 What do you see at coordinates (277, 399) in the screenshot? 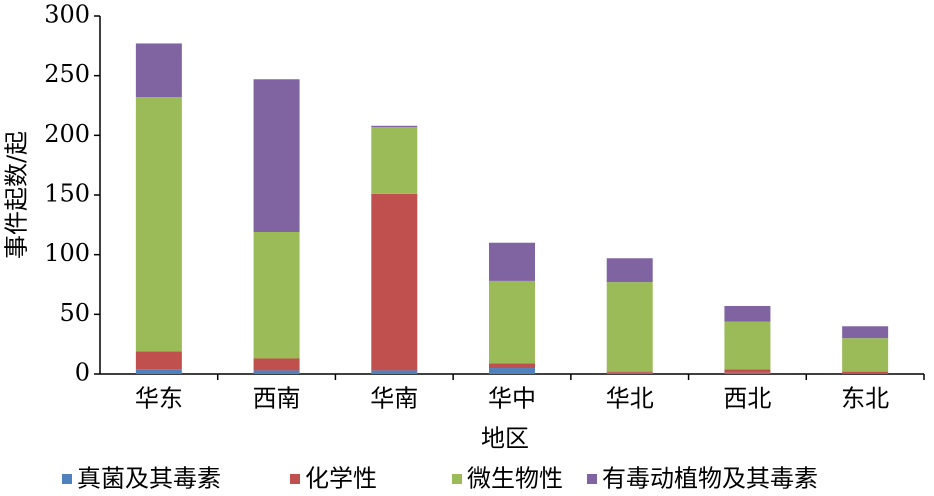
I see `x-tick-label: 西南` at bounding box center [277, 399].